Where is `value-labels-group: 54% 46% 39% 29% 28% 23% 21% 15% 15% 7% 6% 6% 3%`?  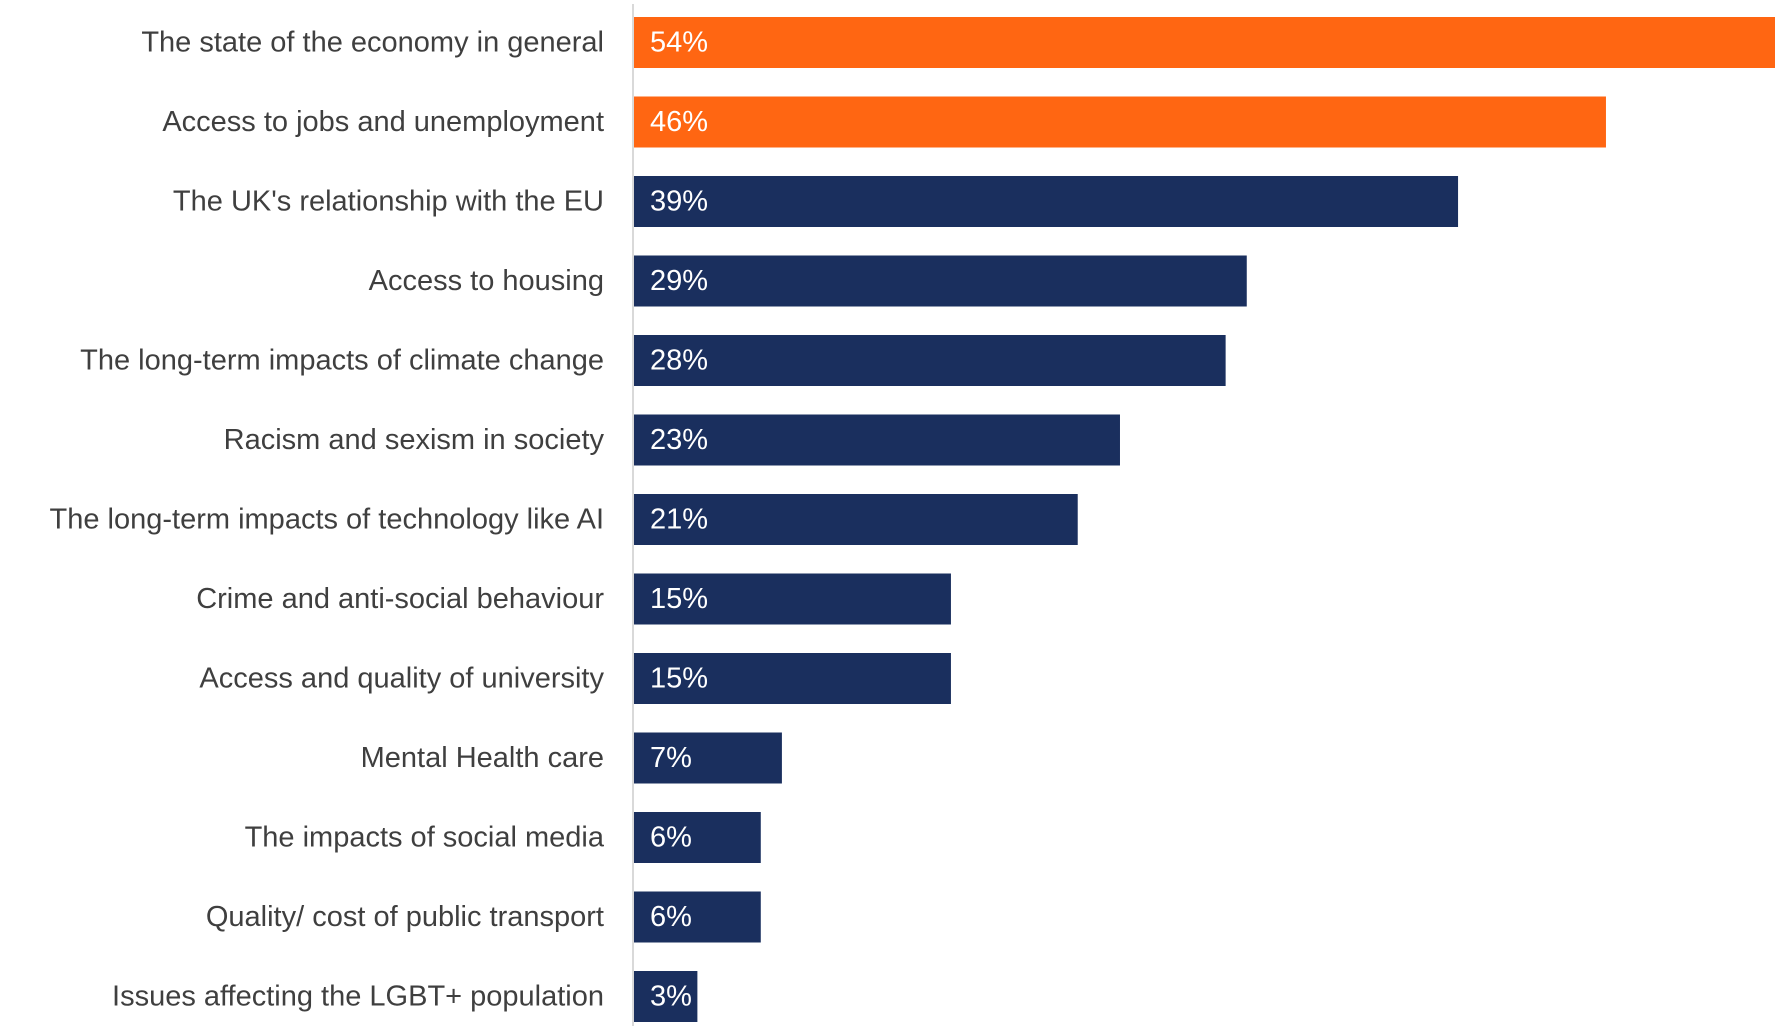 value-labels-group: 54% 46% 39% 29% 28% 23% 21% 15% 15% 7% 6% 6% 3% is located at coordinates (679, 520).